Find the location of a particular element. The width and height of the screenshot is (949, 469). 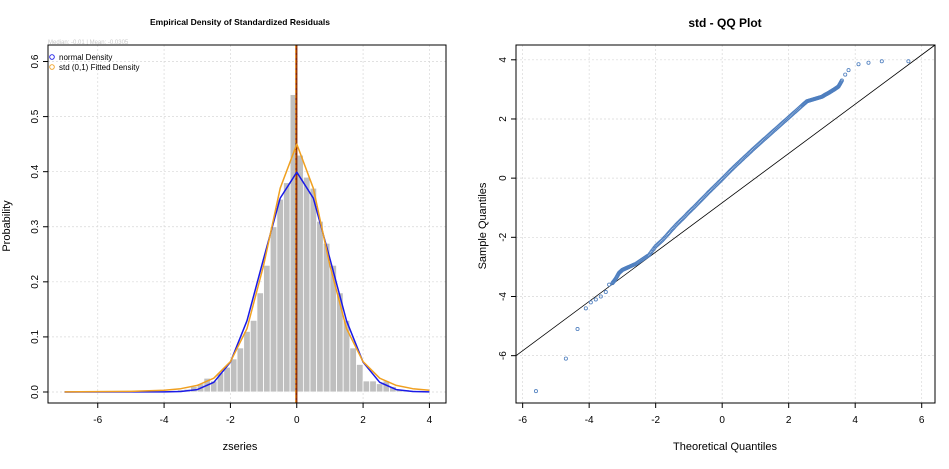

legend-normal-label: normal Density is located at coordinates (85, 57).